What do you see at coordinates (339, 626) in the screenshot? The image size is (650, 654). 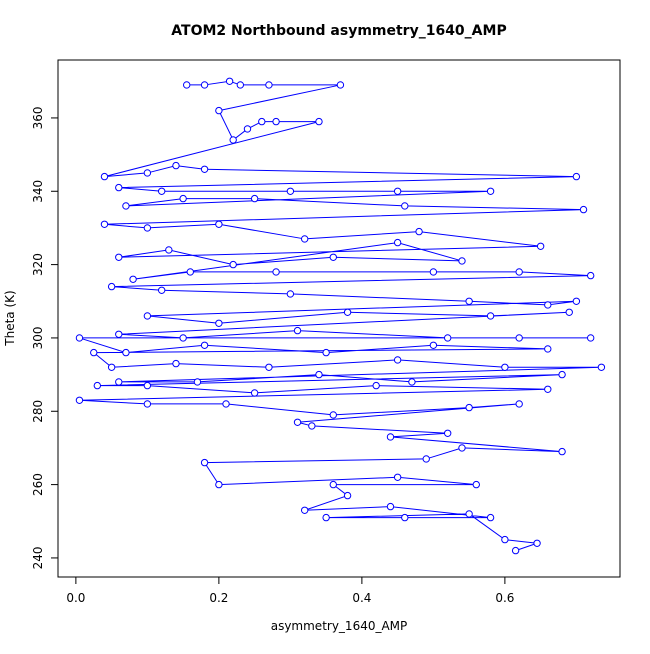 I see `x-axis-label: asymmetry_1640_AMP` at bounding box center [339, 626].